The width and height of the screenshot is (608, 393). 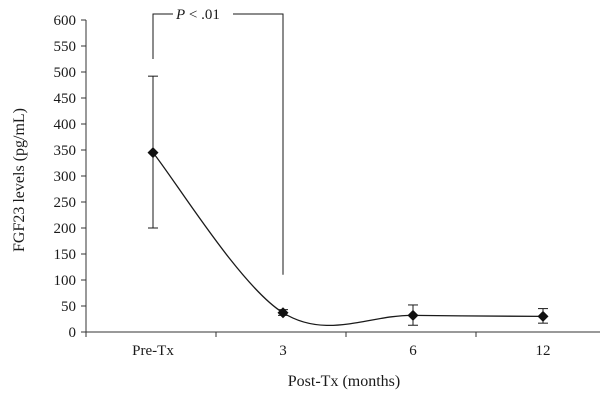 What do you see at coordinates (65, 73) in the screenshot?
I see `y-tick-label: 500` at bounding box center [65, 73].